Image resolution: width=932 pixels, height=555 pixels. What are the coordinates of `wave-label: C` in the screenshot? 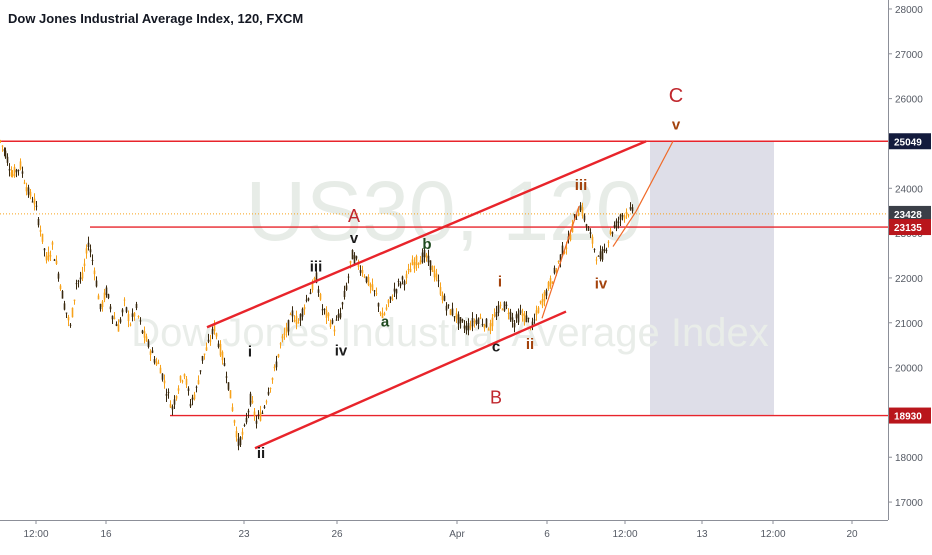 It's located at (676, 96).